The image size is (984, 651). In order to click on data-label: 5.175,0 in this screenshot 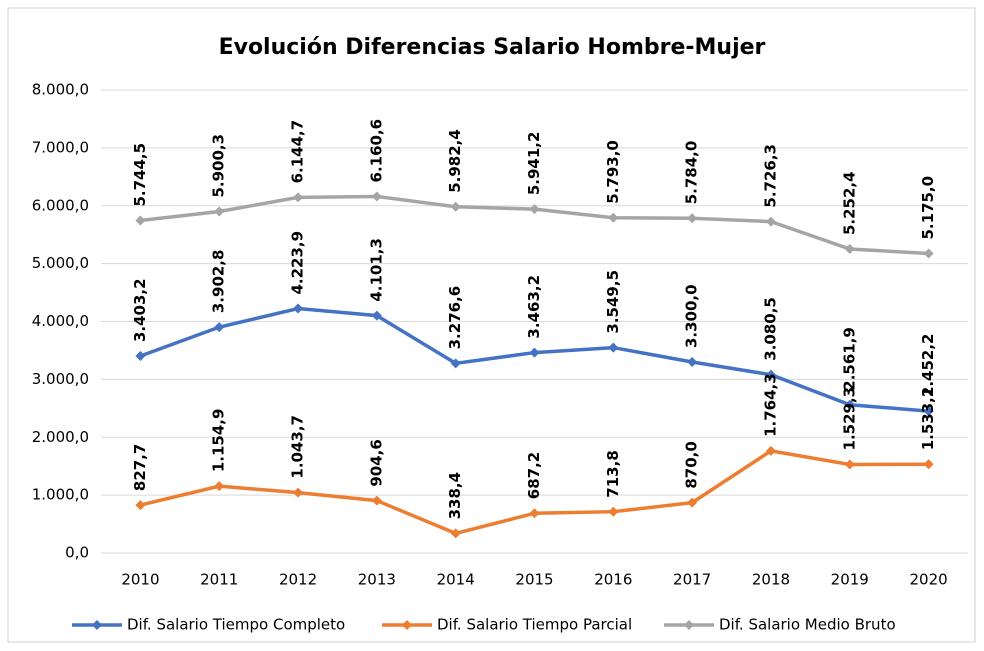, I will do `click(928, 208)`.